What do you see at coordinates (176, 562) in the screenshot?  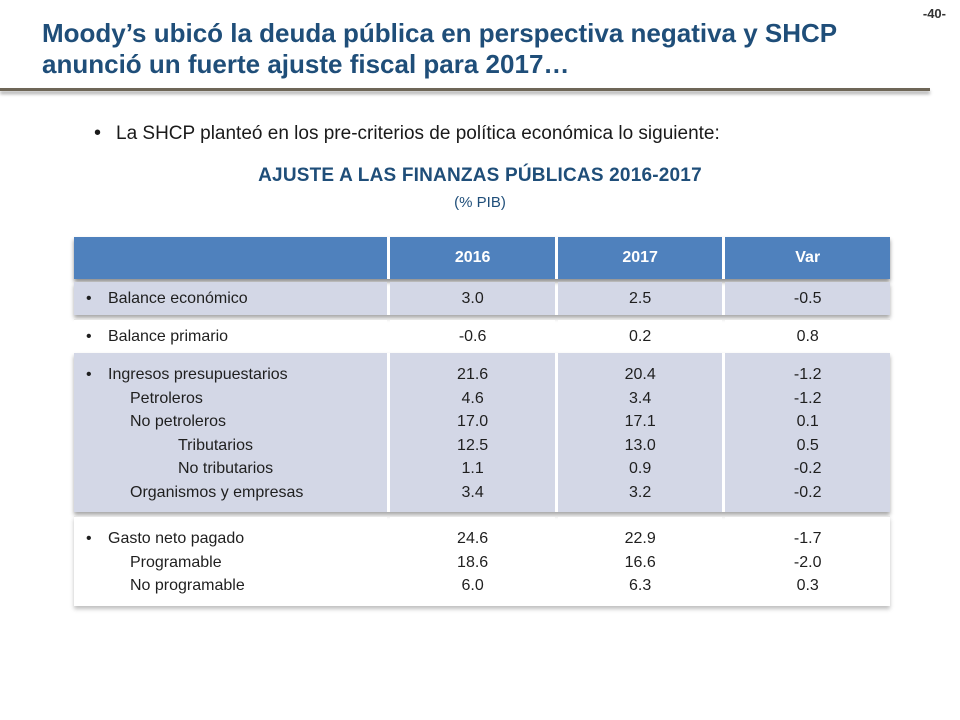 I see `row-label: Programable` at bounding box center [176, 562].